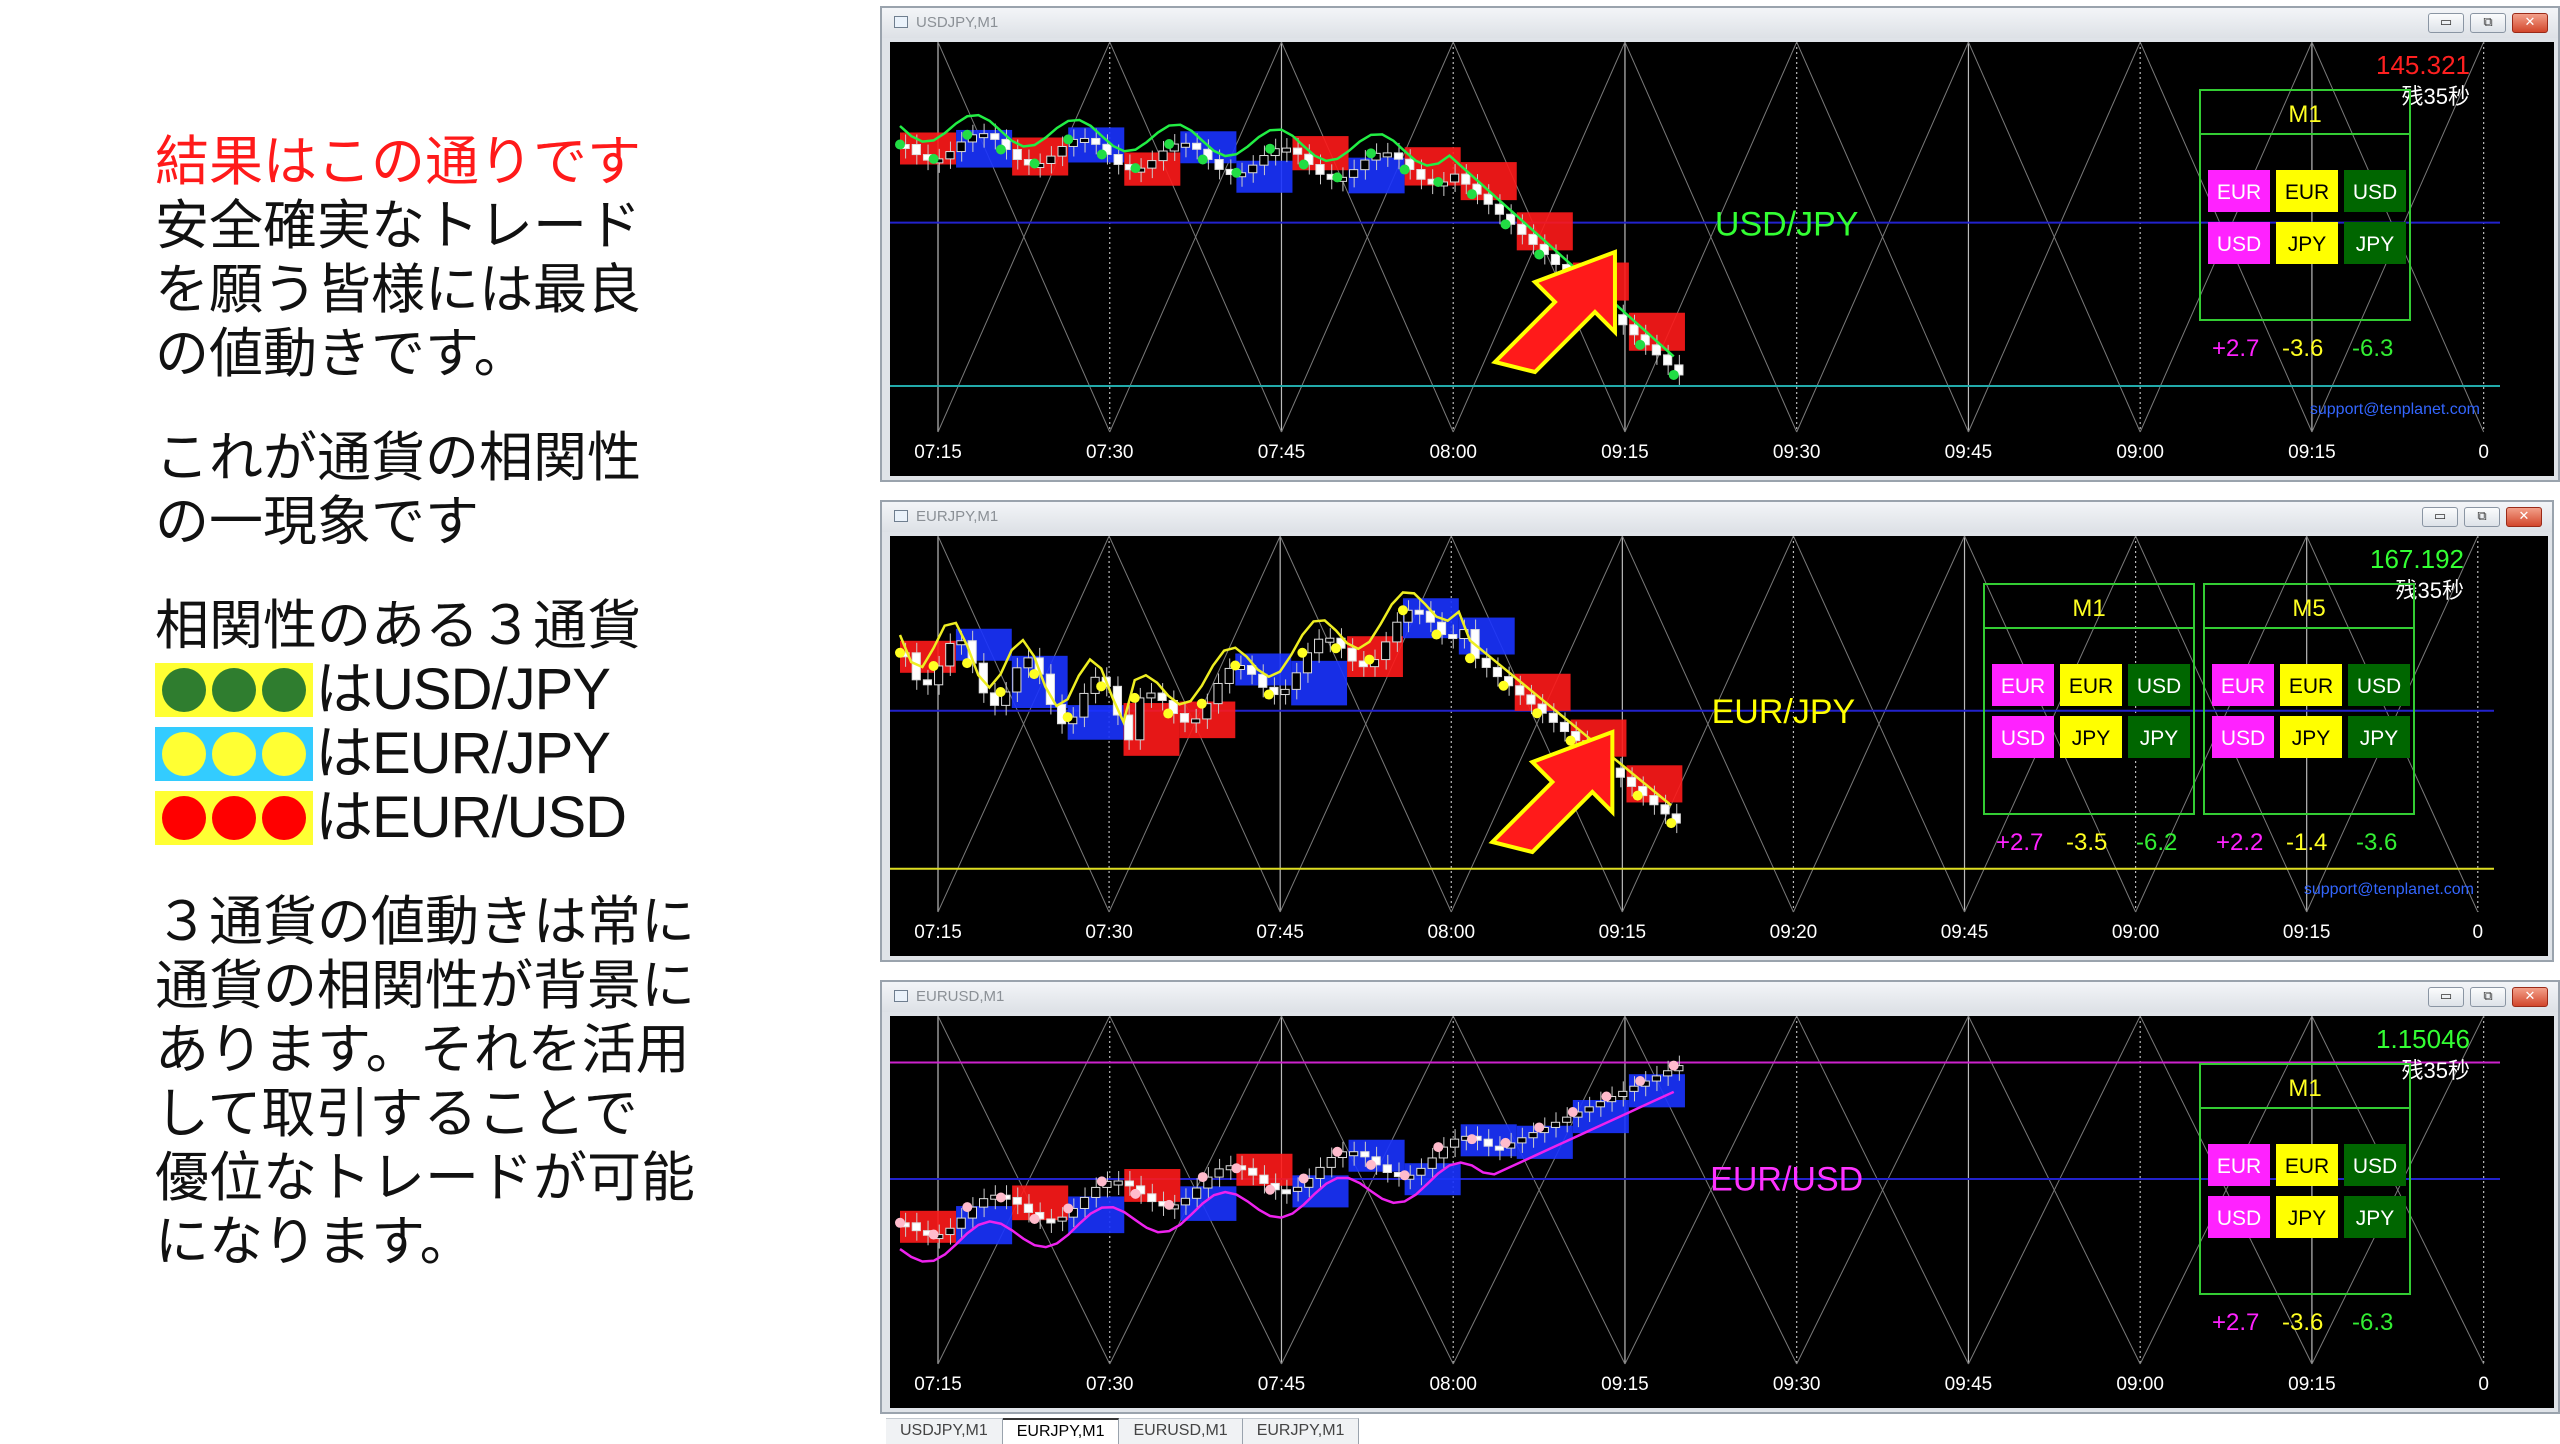 This screenshot has height=1444, width=2560. Describe the element at coordinates (938, 932) in the screenshot. I see `x-tick-label: 07:15` at that location.